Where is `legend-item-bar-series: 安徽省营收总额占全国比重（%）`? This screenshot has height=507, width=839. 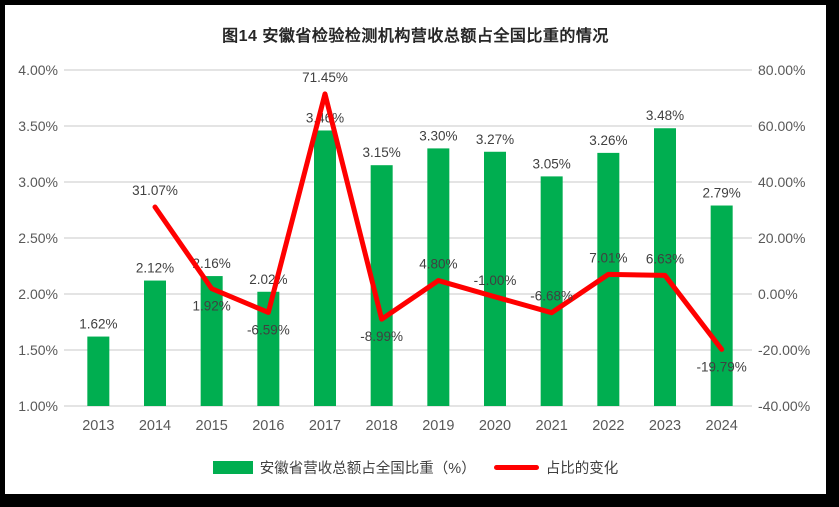
legend-item-bar-series: 安徽省营收总额占全国比重（%） is located at coordinates (344, 467).